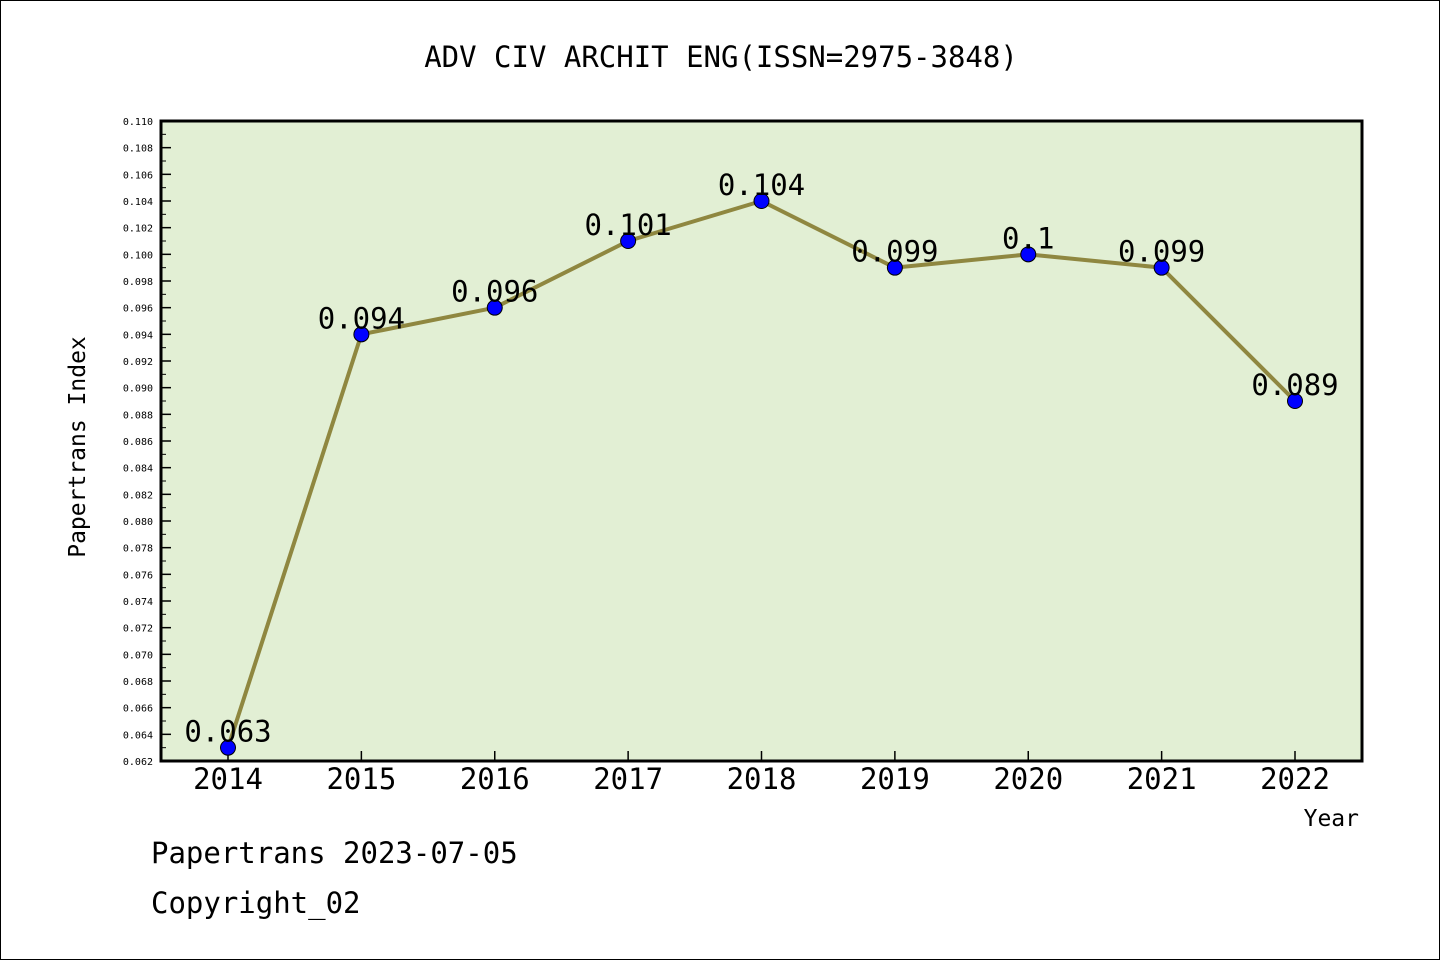 The height and width of the screenshot is (963, 1440). I want to click on x-axis-label: Year, so click(1331, 819).